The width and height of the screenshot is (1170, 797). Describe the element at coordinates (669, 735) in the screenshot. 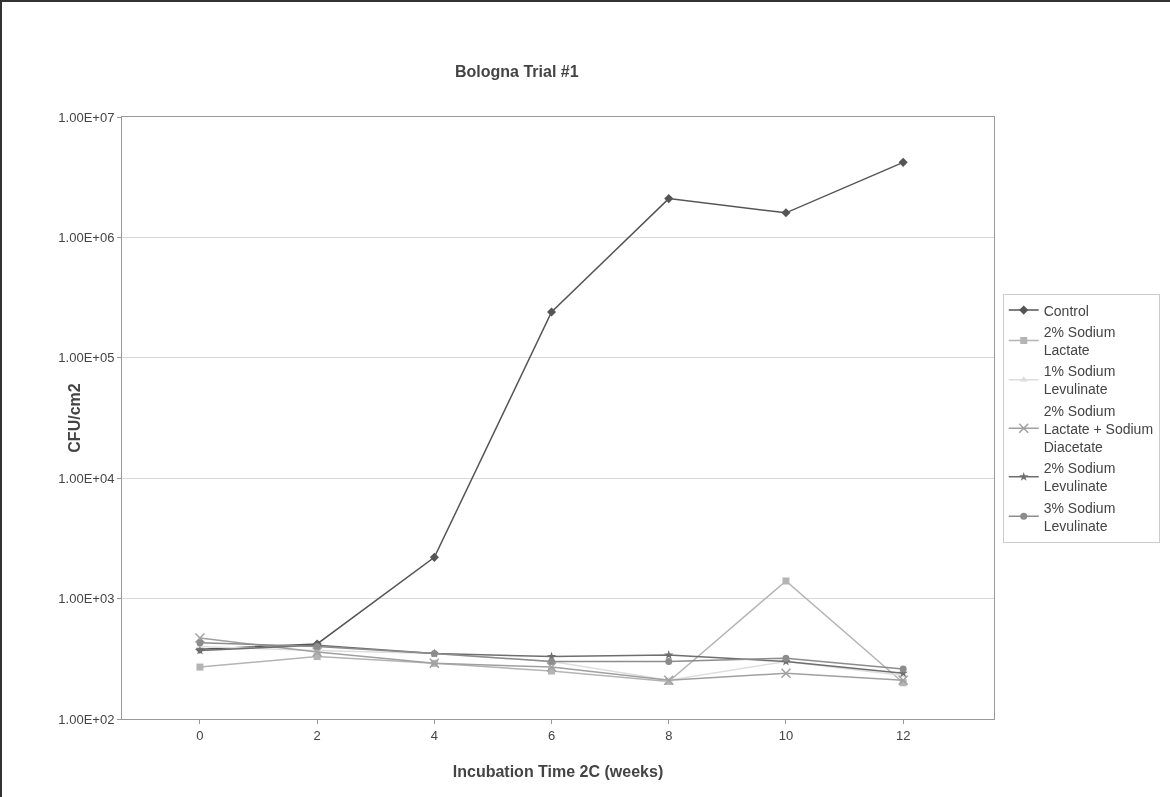

I see `x-tick-label: 8` at that location.